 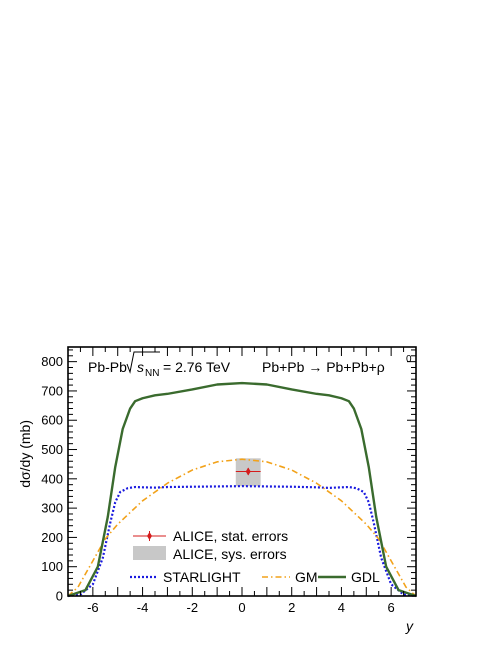 What do you see at coordinates (323, 367) in the screenshot?
I see `title-reaction: Pb+Pb → Pb+Pb+ρ` at bounding box center [323, 367].